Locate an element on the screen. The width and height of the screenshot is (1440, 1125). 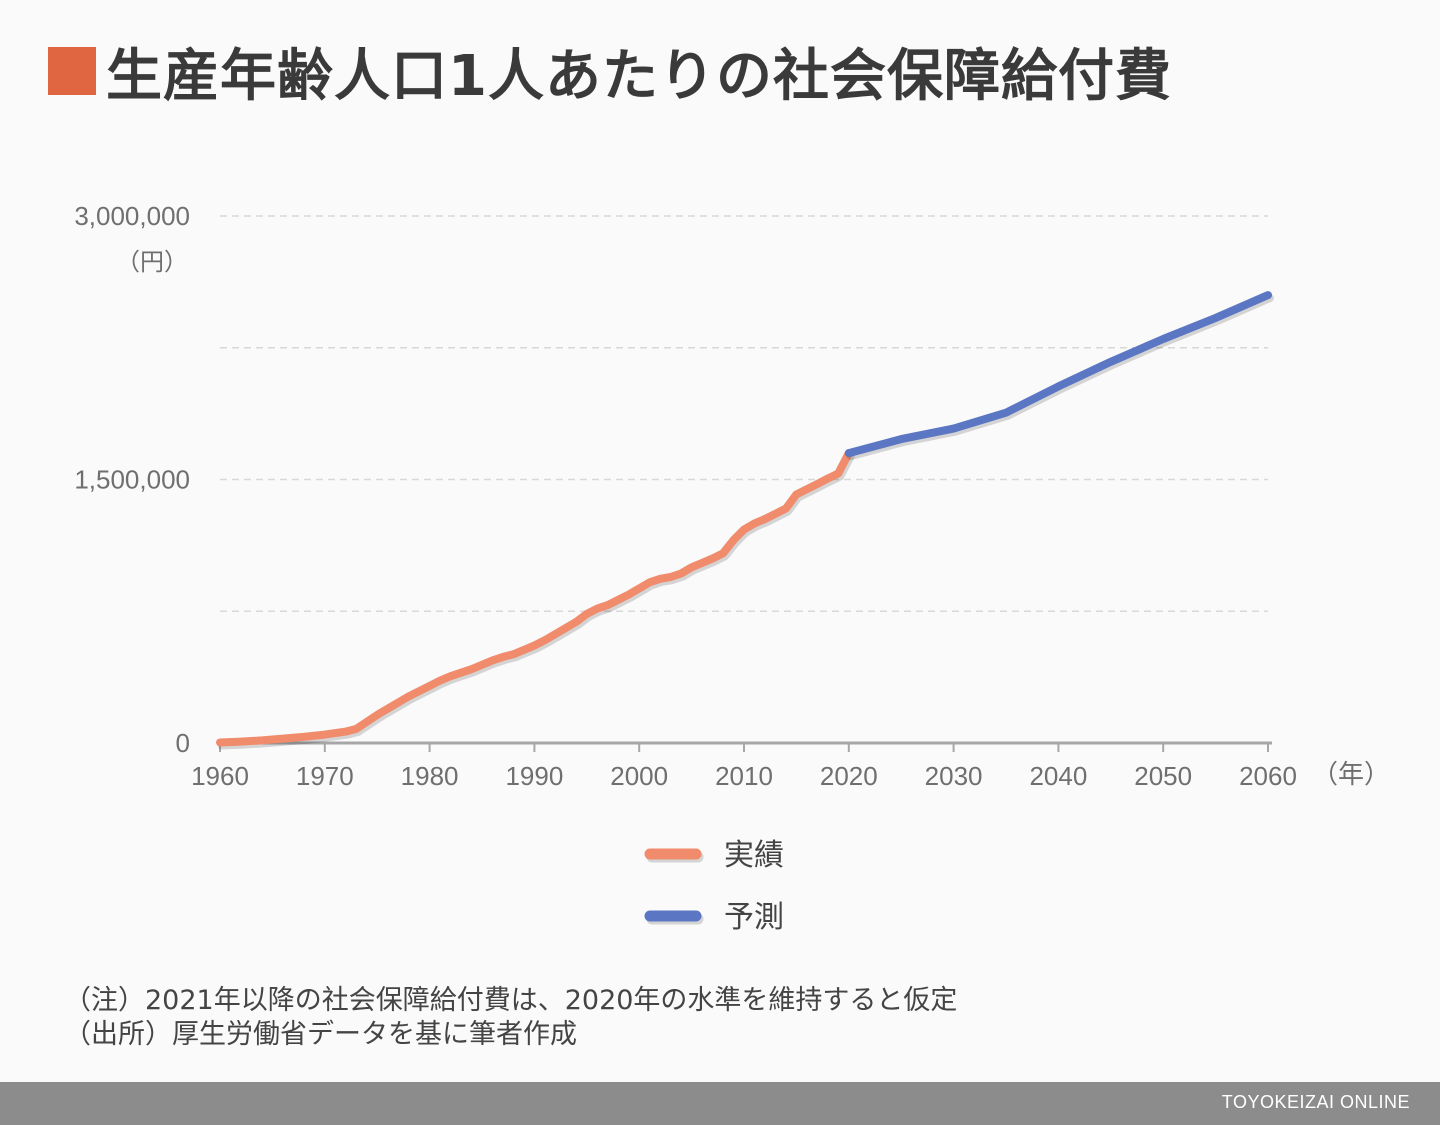
series-line-shadow is located at coordinates (536, 601).